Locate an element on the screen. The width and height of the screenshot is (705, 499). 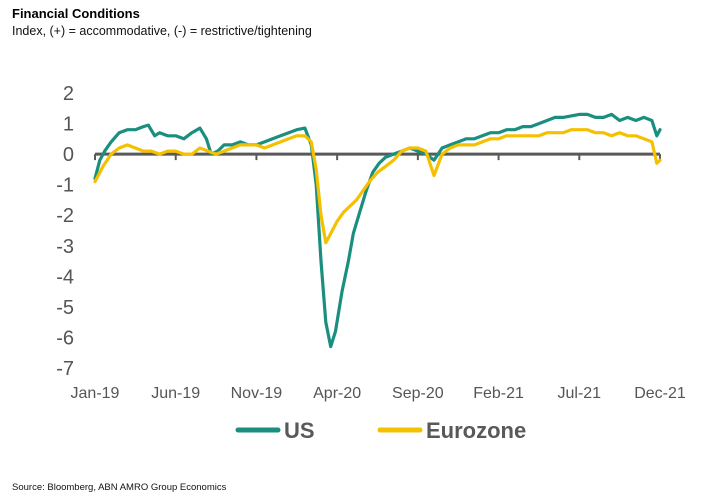
y-tick-label: 0 is located at coordinates (68, 155).